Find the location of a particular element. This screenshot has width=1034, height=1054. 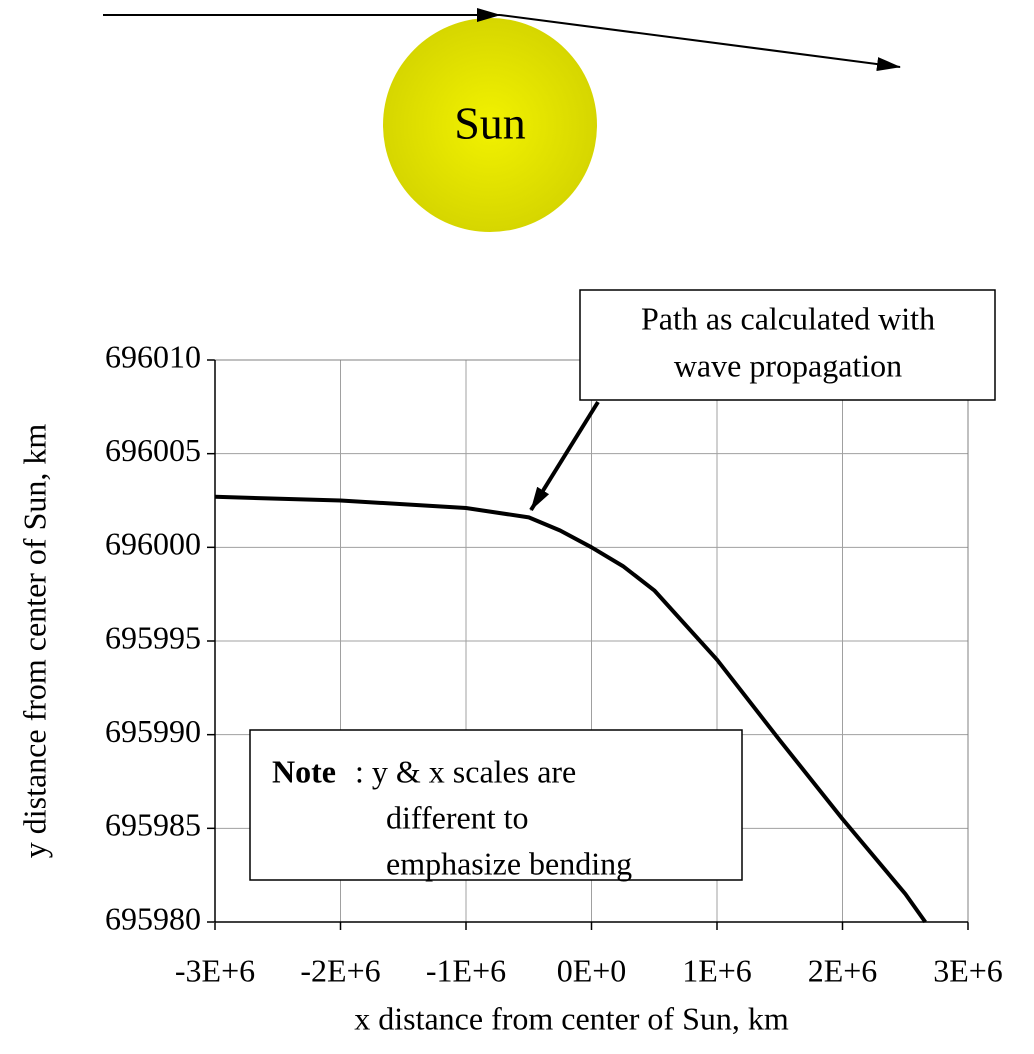

x-tick-label: -2E+6 is located at coordinates (340, 970).